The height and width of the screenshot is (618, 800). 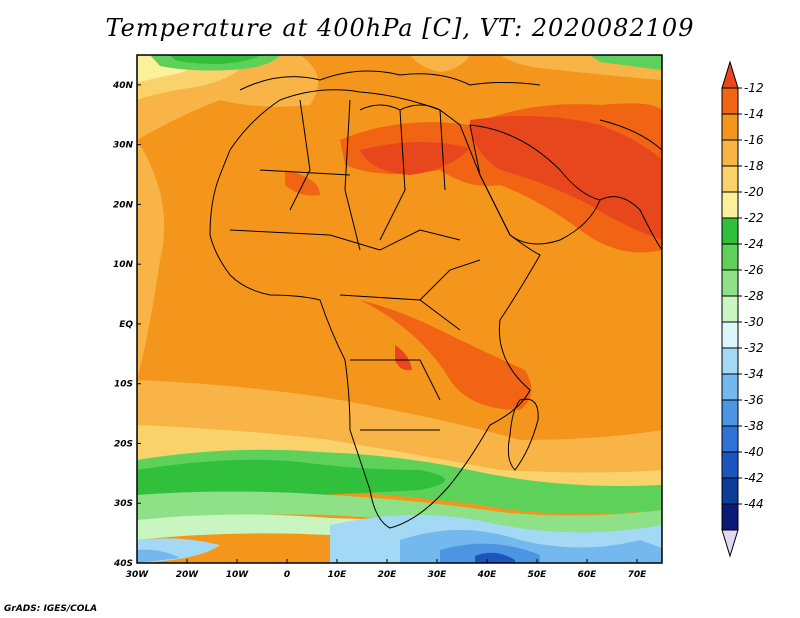 What do you see at coordinates (754, 478) in the screenshot?
I see `colorbar-tick-label: -42` at bounding box center [754, 478].